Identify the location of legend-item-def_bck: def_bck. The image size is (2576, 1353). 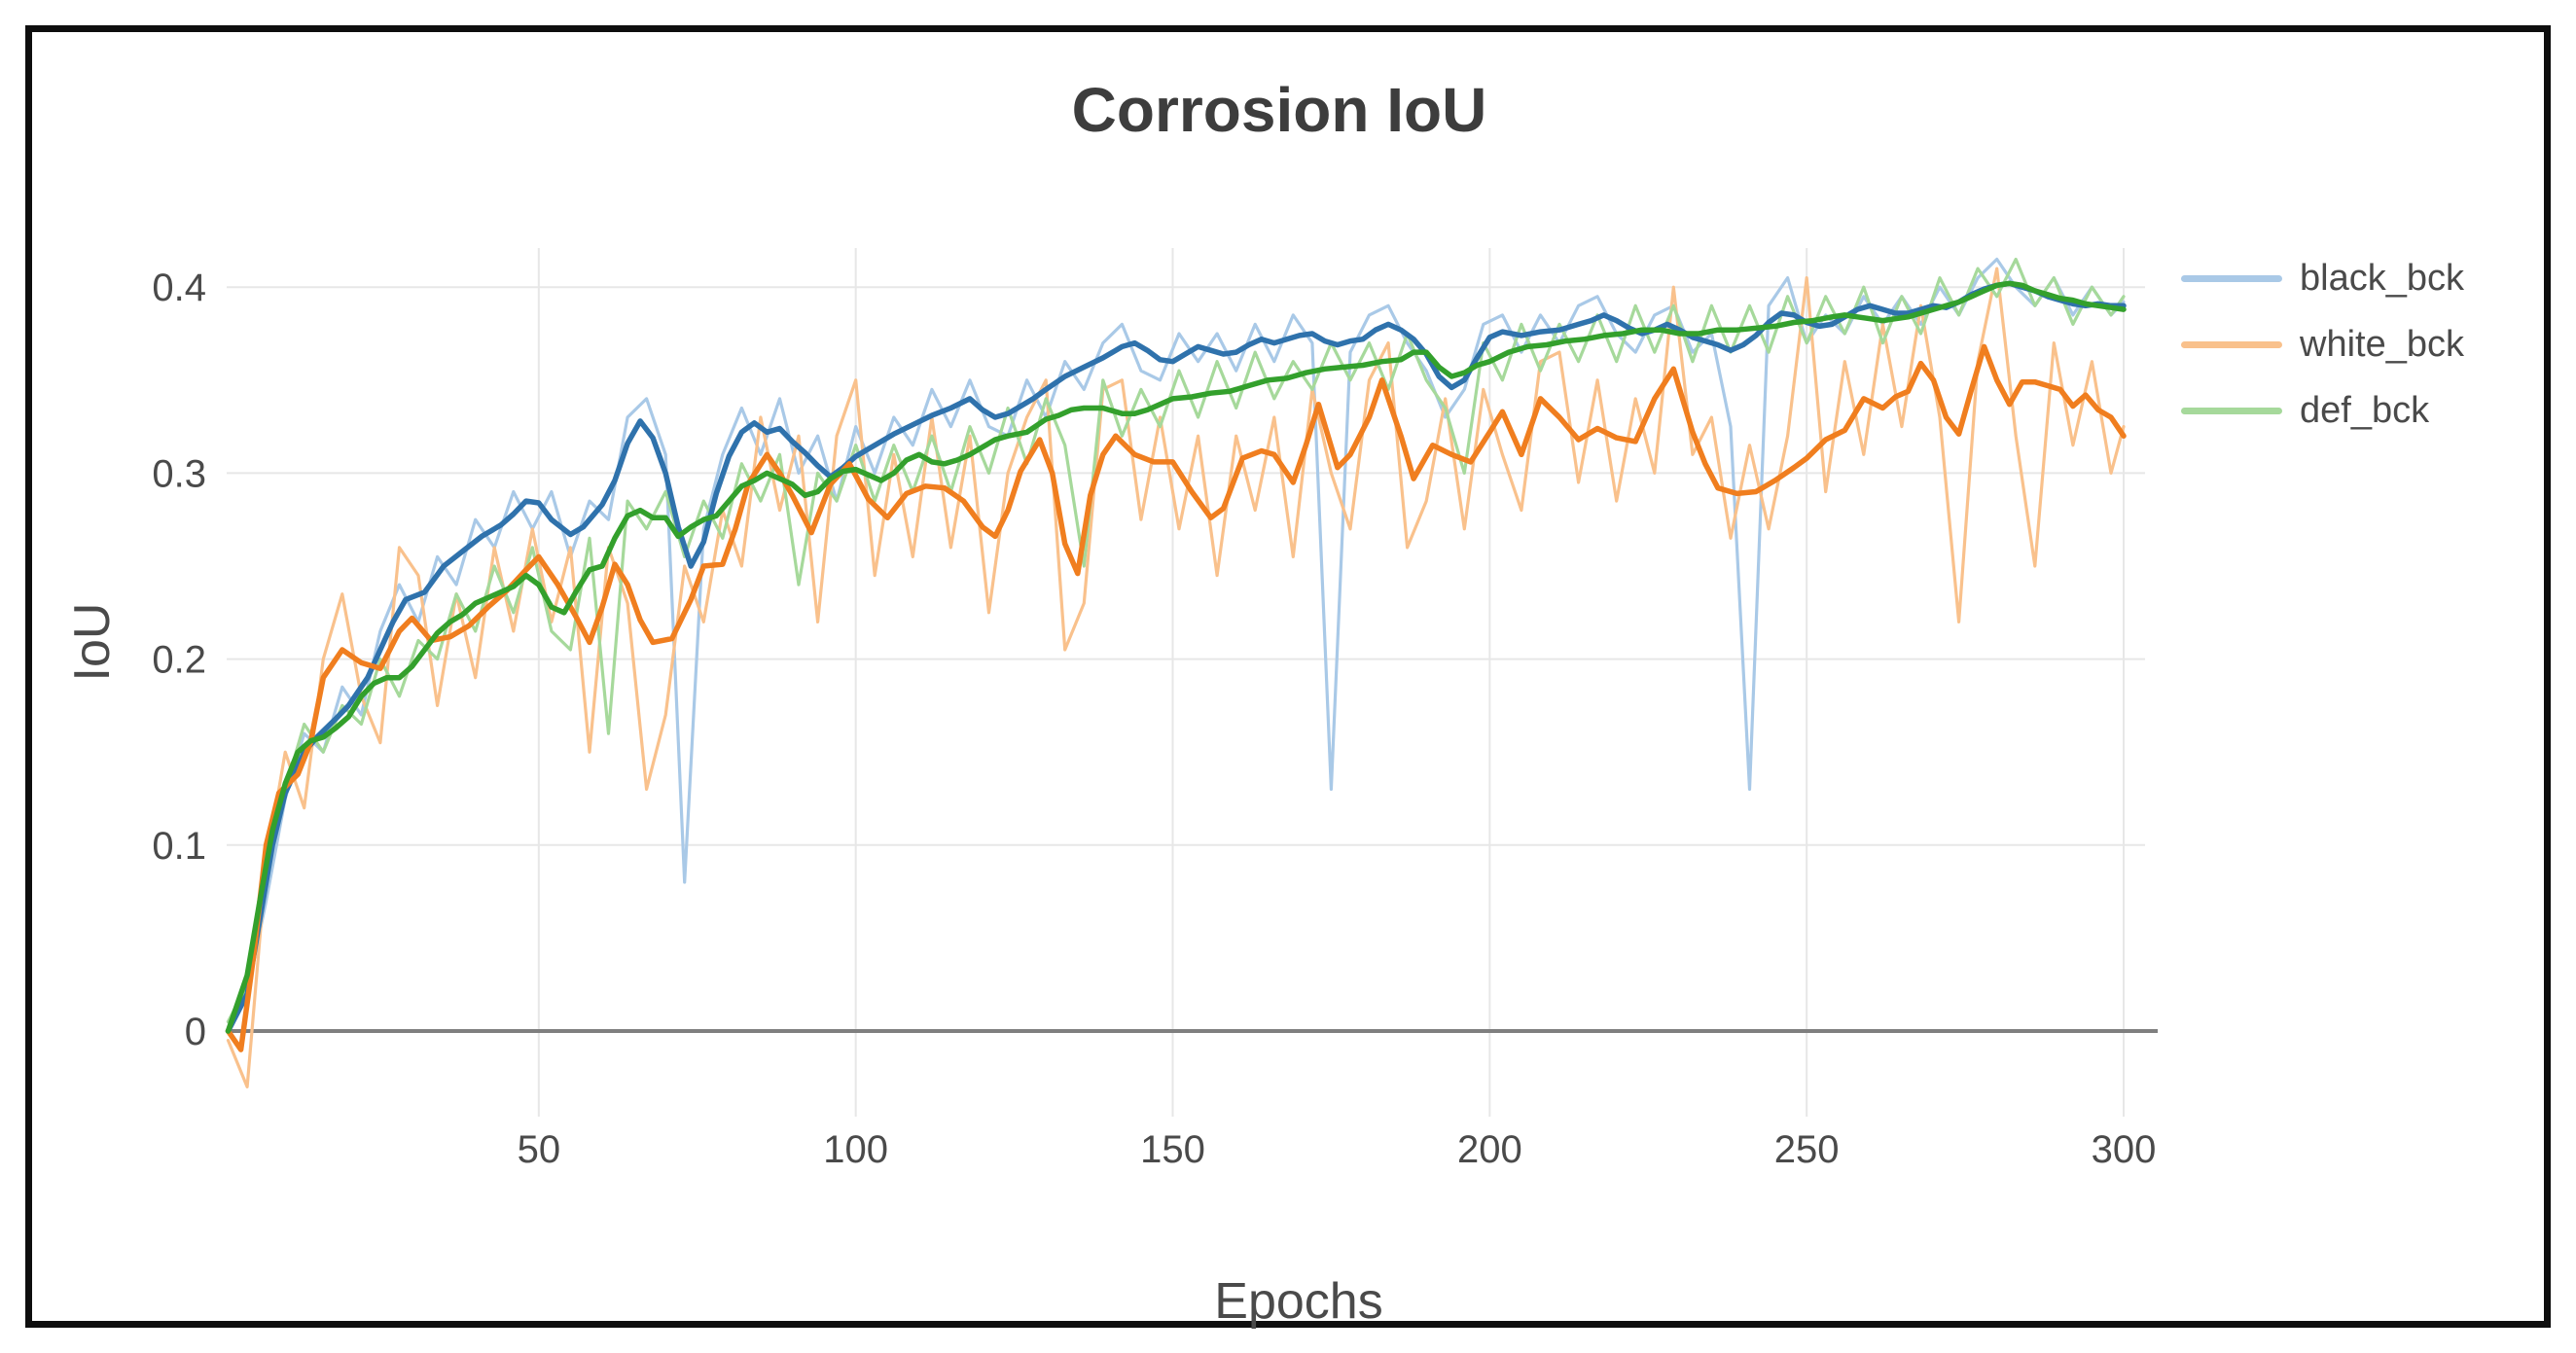
(2322, 410).